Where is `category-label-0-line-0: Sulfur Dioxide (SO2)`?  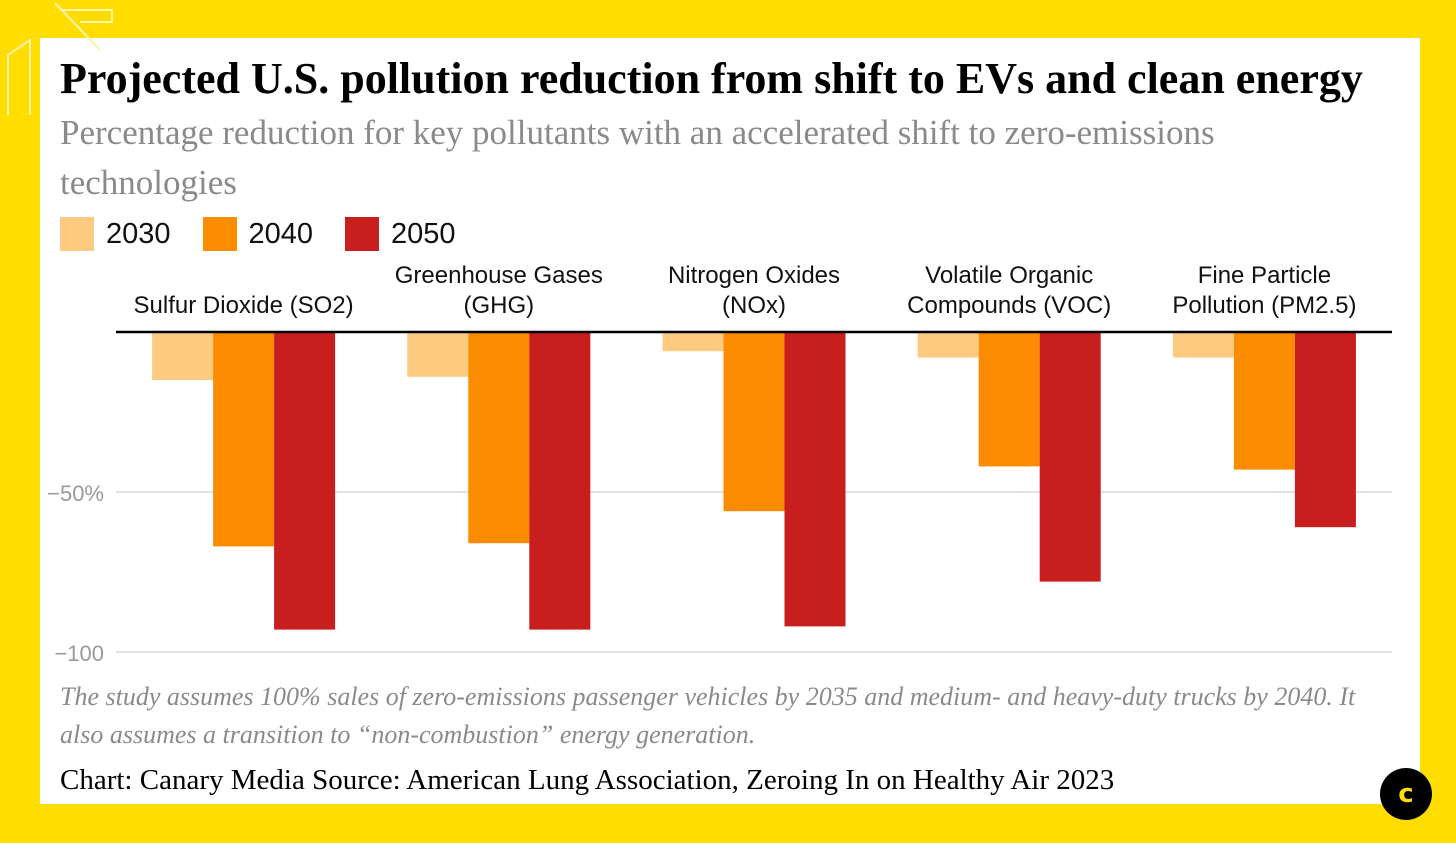 category-label-0-line-0: Sulfur Dioxide (SO2) is located at coordinates (244, 305).